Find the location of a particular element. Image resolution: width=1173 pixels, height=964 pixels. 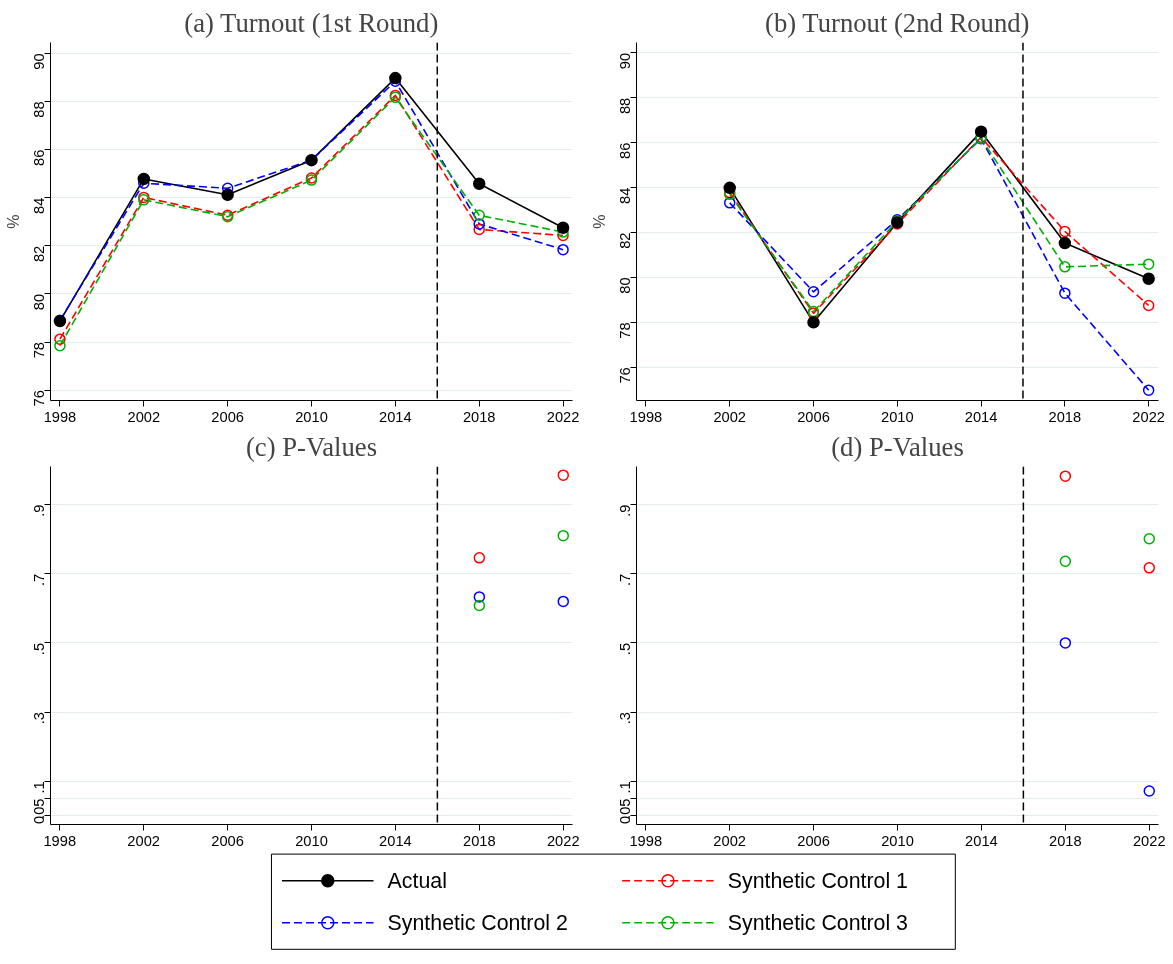

legend-label: Synthetic Control 3 is located at coordinates (817, 922).